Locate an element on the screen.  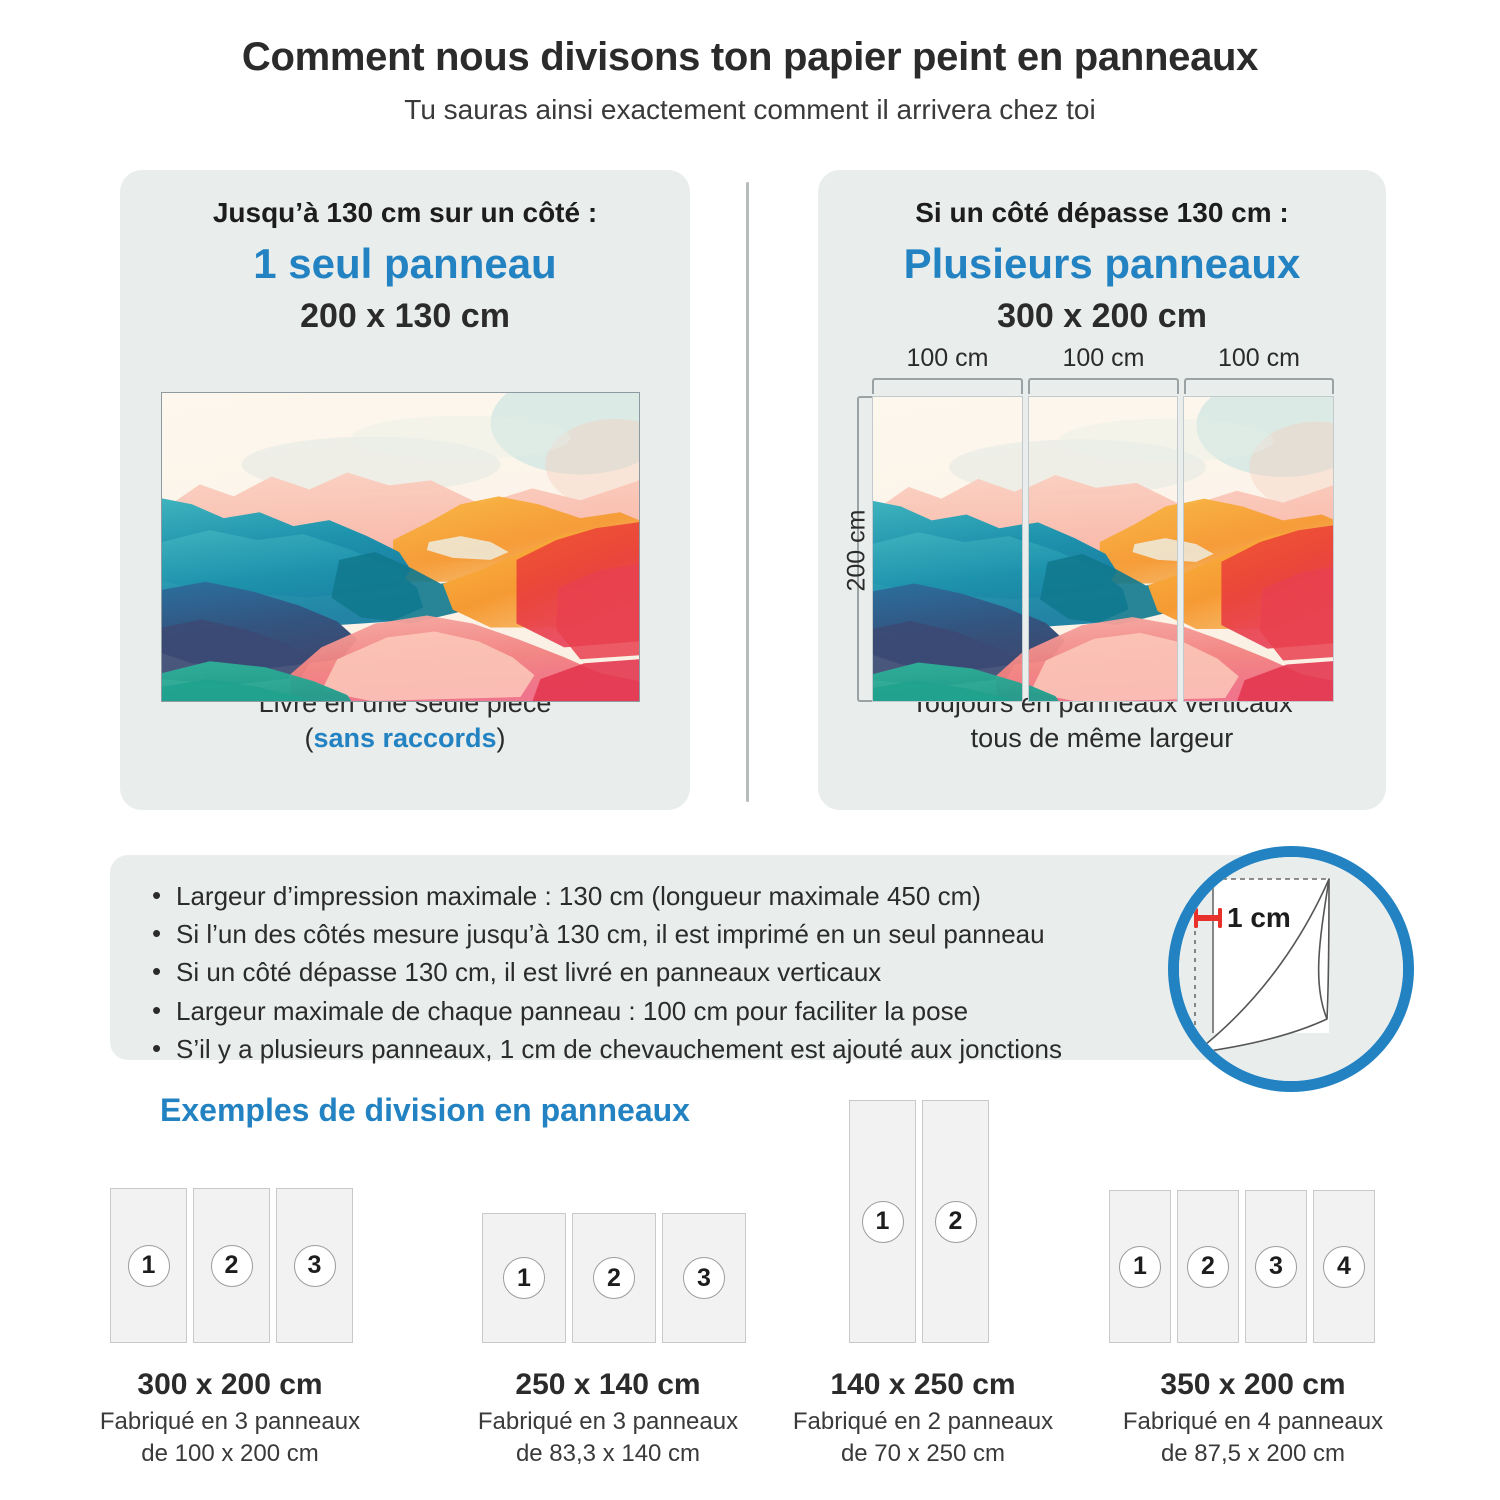
left-card-footer-line2: (sans raccords) is located at coordinates (405, 738).